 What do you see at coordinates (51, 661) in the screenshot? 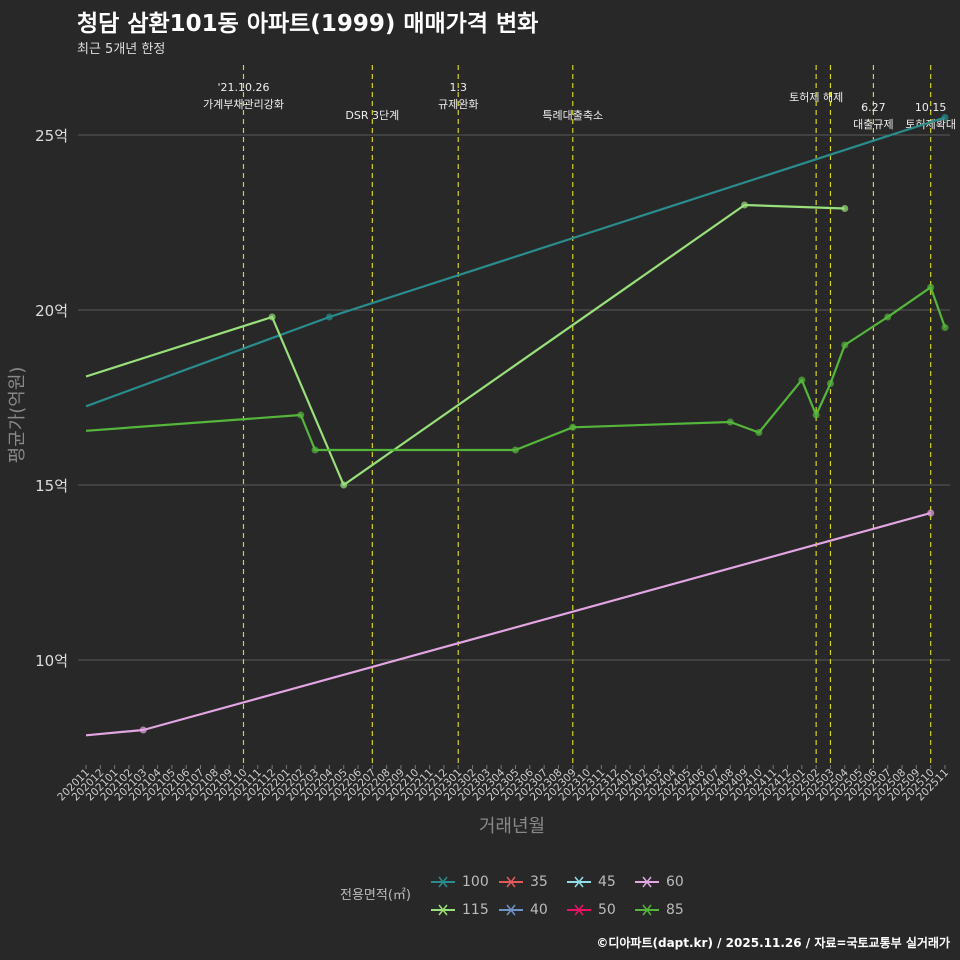
I see `y-tick-label: 10억` at bounding box center [51, 661].